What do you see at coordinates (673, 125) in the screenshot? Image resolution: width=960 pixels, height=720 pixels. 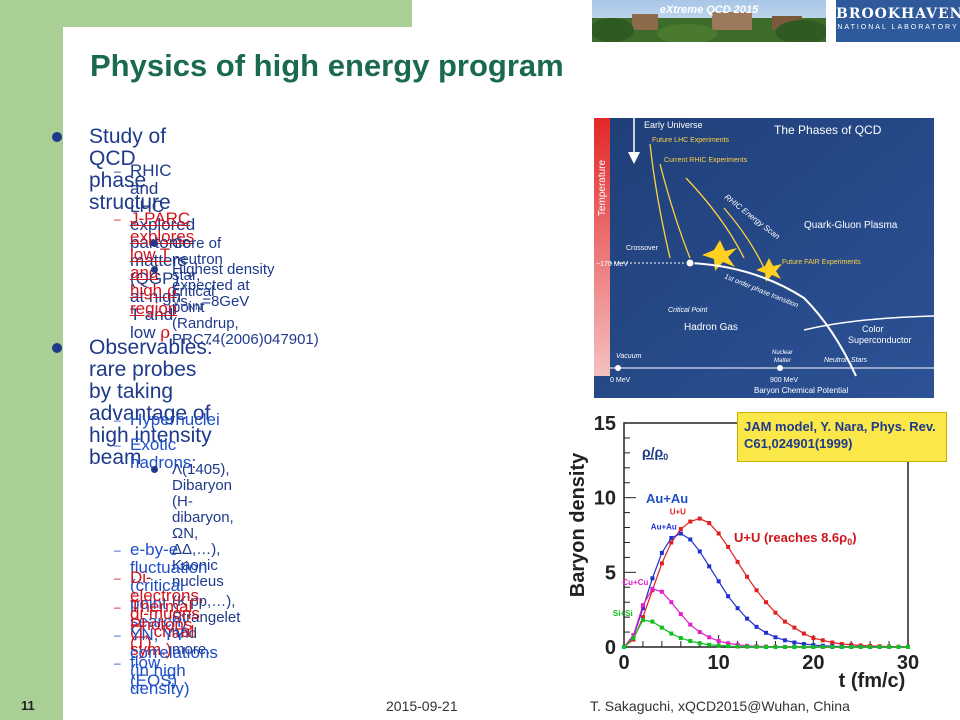 I see `early-universe-label: Early Universe` at bounding box center [673, 125].